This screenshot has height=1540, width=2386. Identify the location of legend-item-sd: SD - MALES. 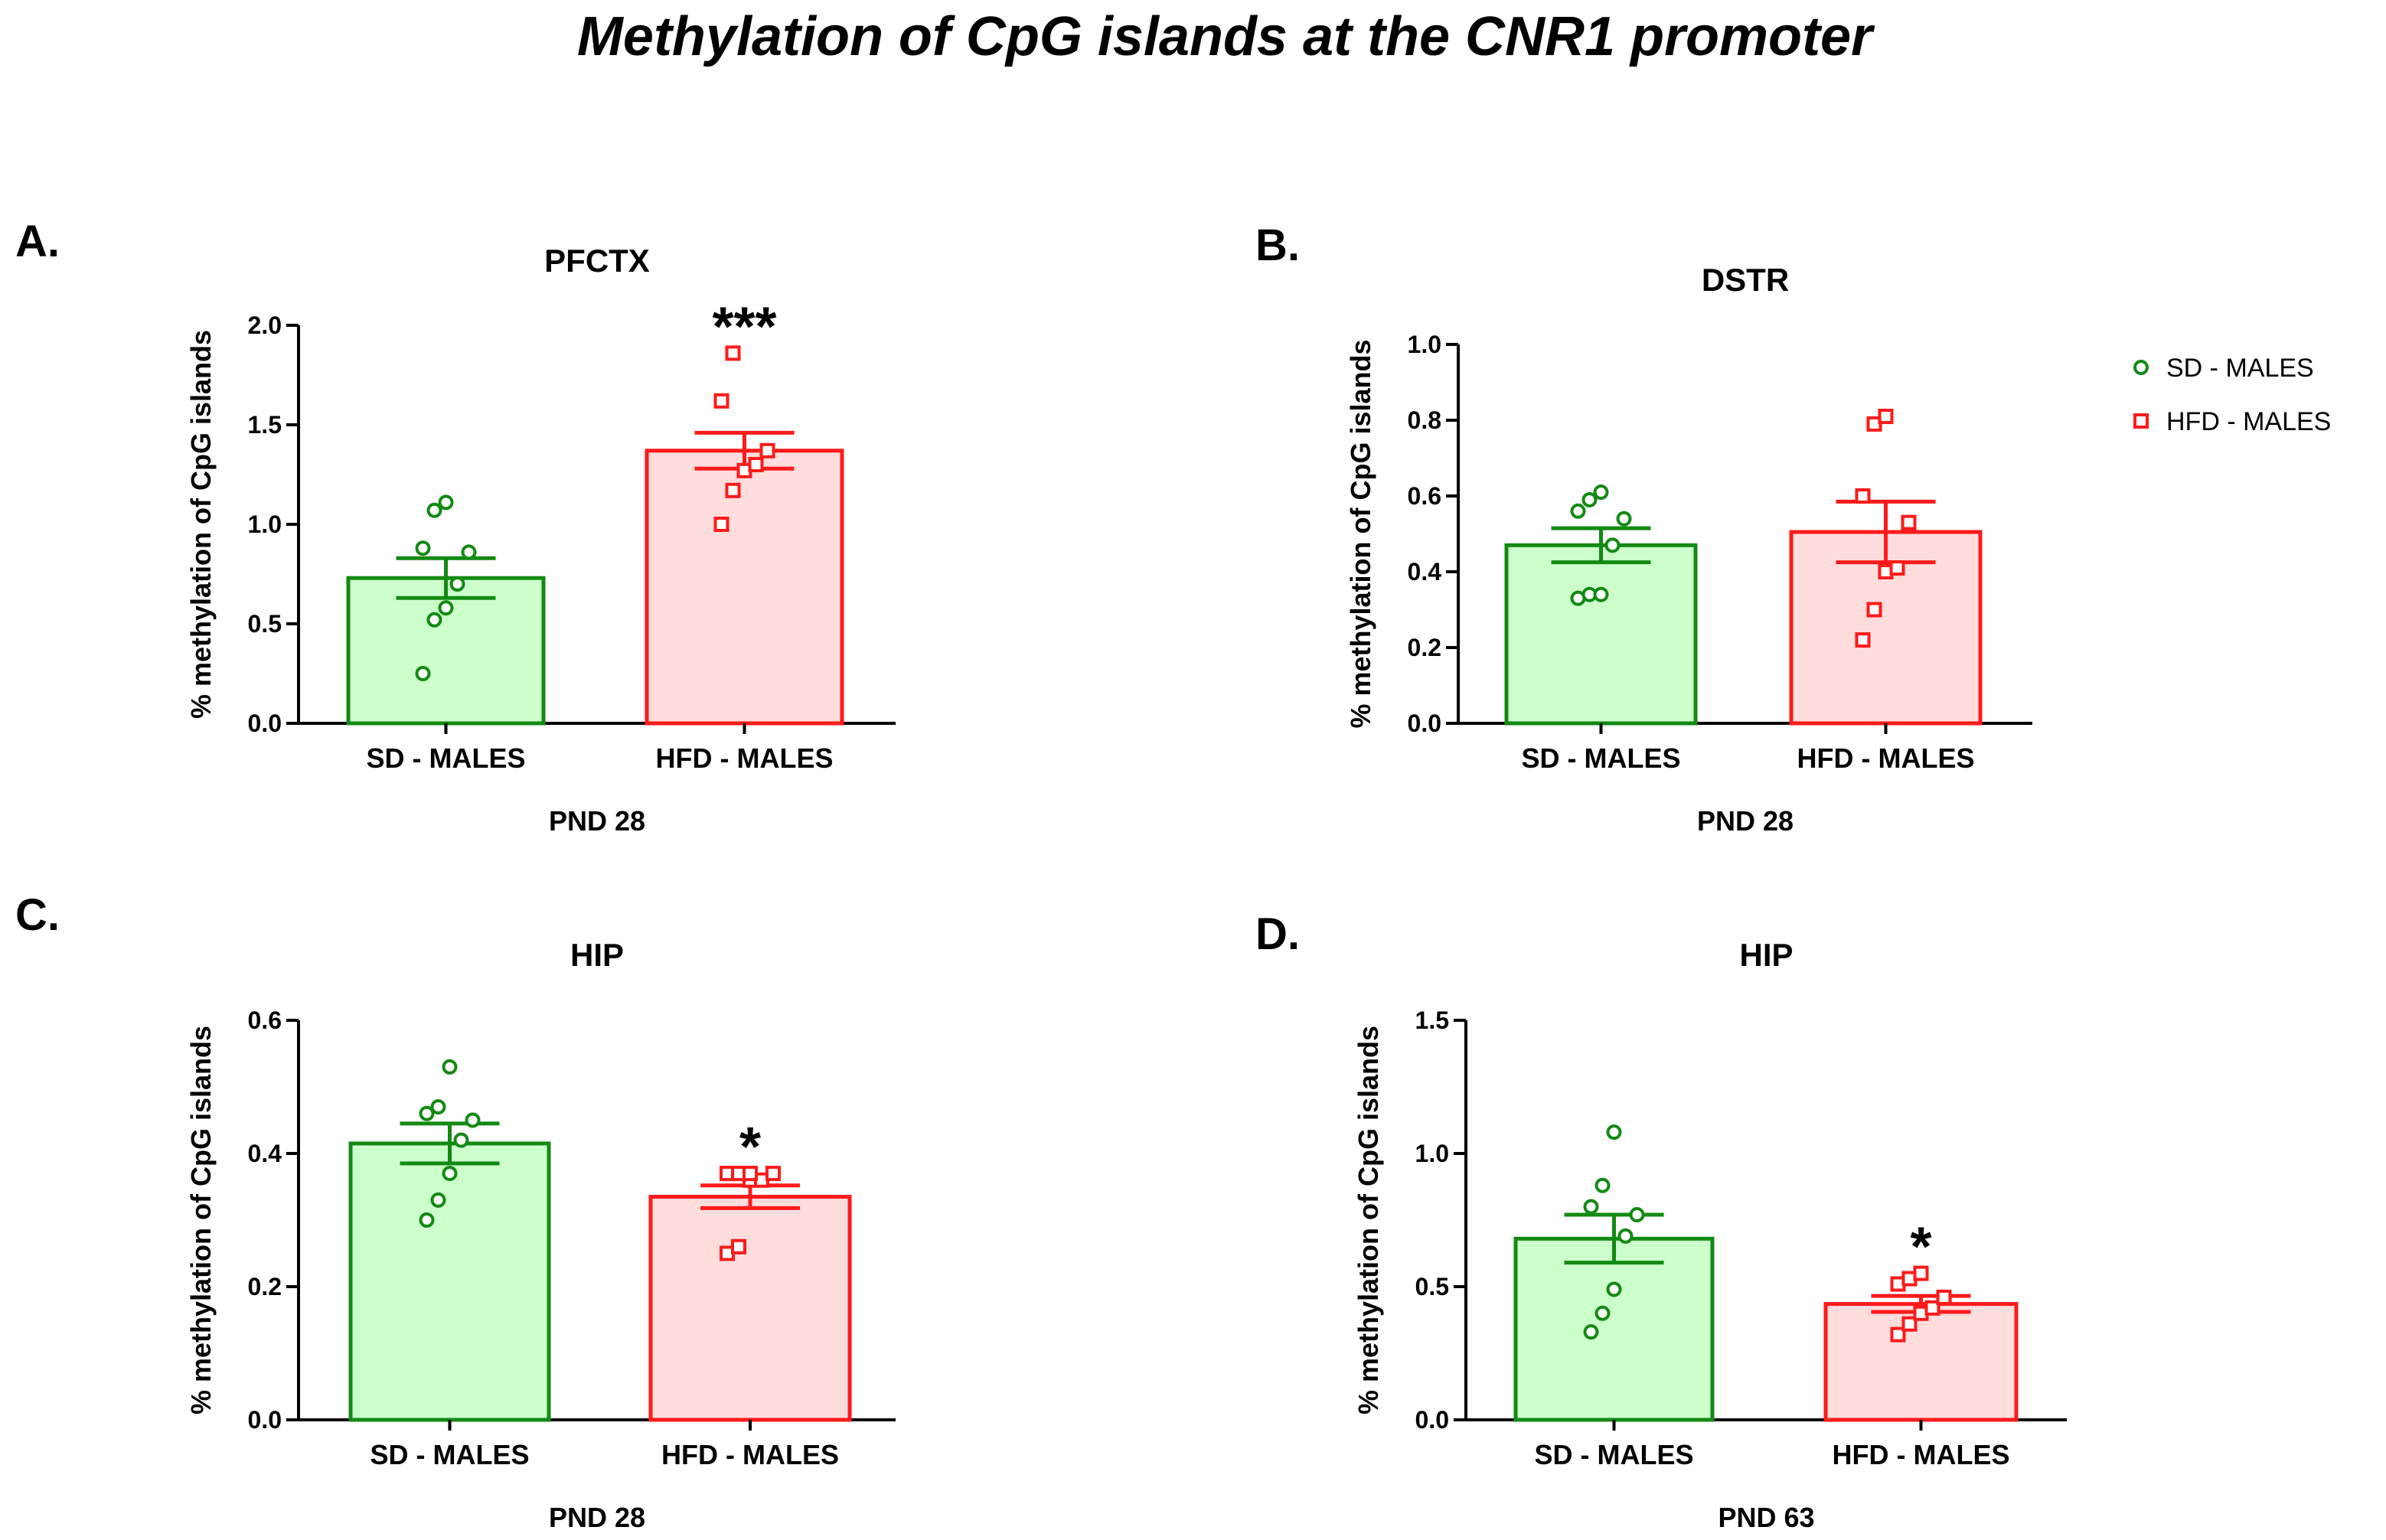
(2223, 369).